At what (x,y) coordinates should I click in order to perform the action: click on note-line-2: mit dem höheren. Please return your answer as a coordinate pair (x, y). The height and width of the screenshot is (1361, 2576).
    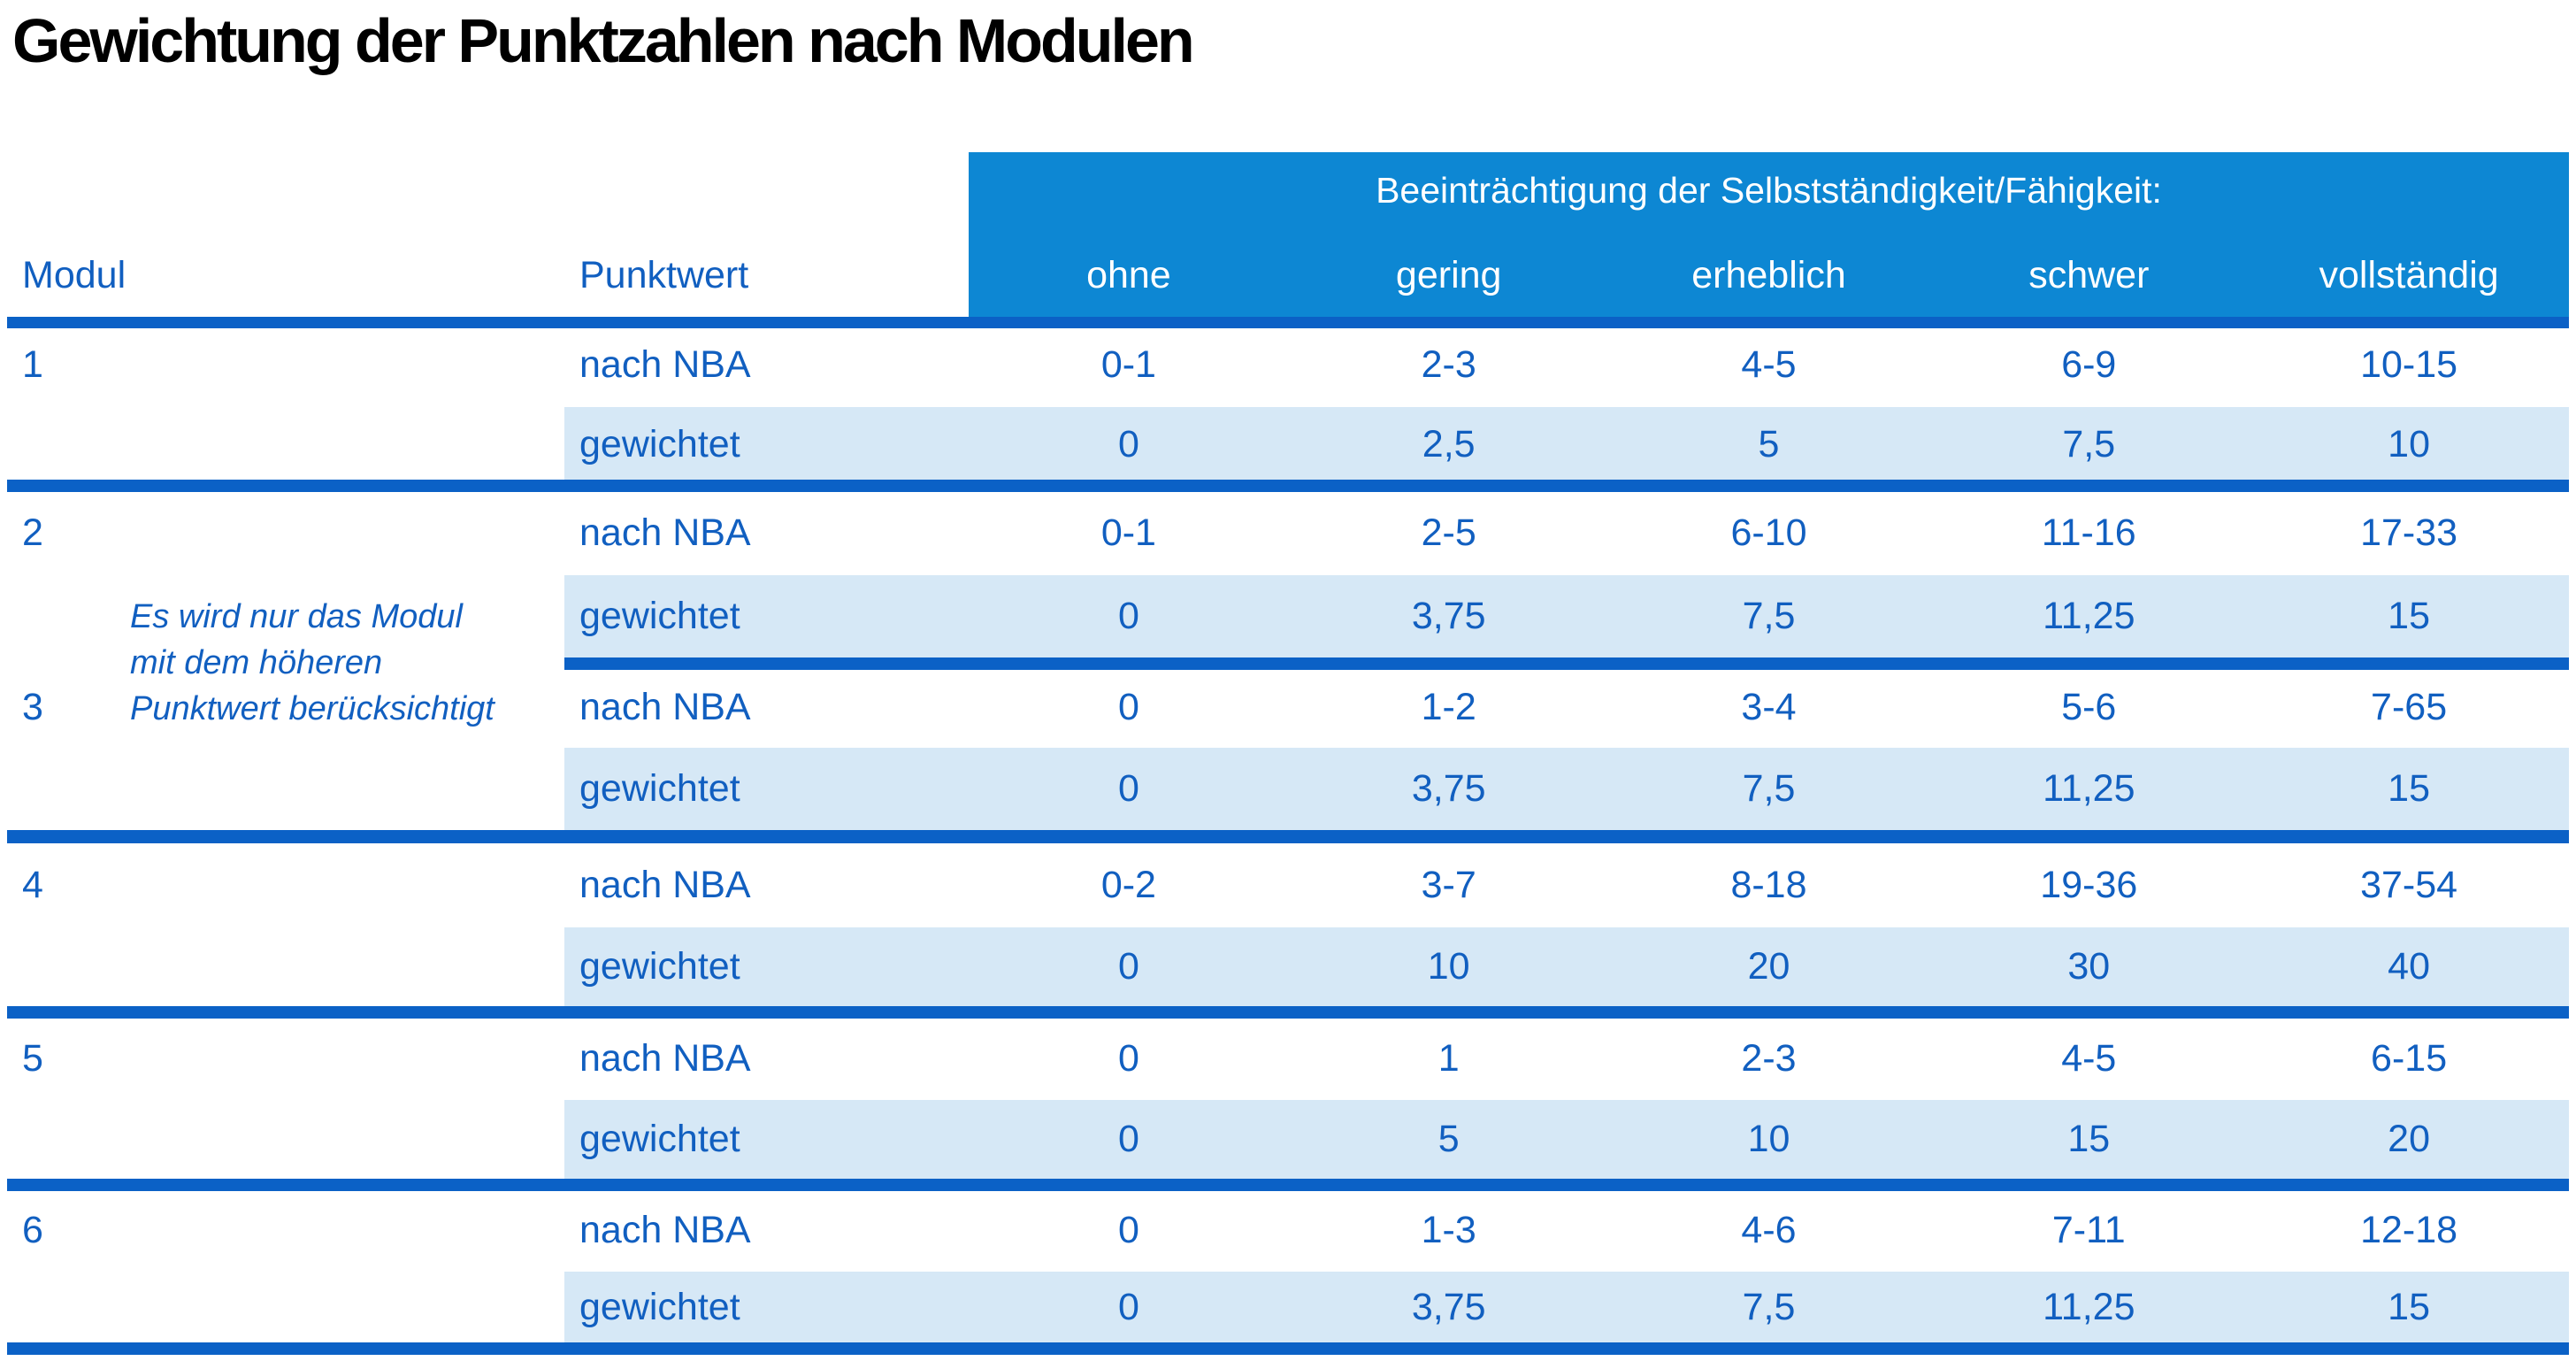
    Looking at the image, I should click on (256, 662).